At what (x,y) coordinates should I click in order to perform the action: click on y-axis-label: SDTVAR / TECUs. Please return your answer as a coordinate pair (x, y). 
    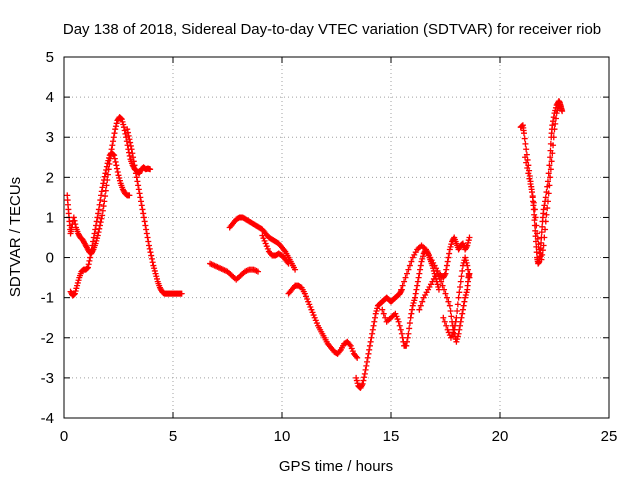
    Looking at the image, I should click on (15, 237).